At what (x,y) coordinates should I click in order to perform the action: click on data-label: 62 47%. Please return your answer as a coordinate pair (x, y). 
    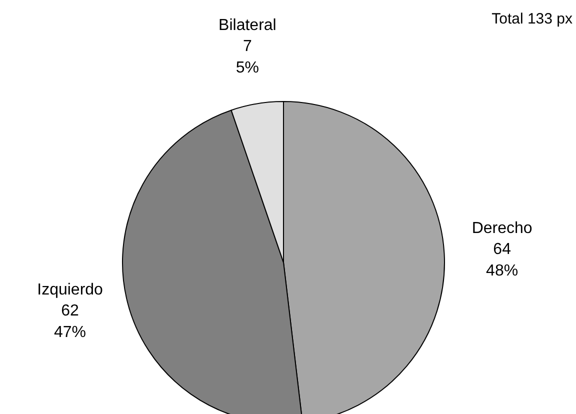
    Looking at the image, I should click on (70, 321).